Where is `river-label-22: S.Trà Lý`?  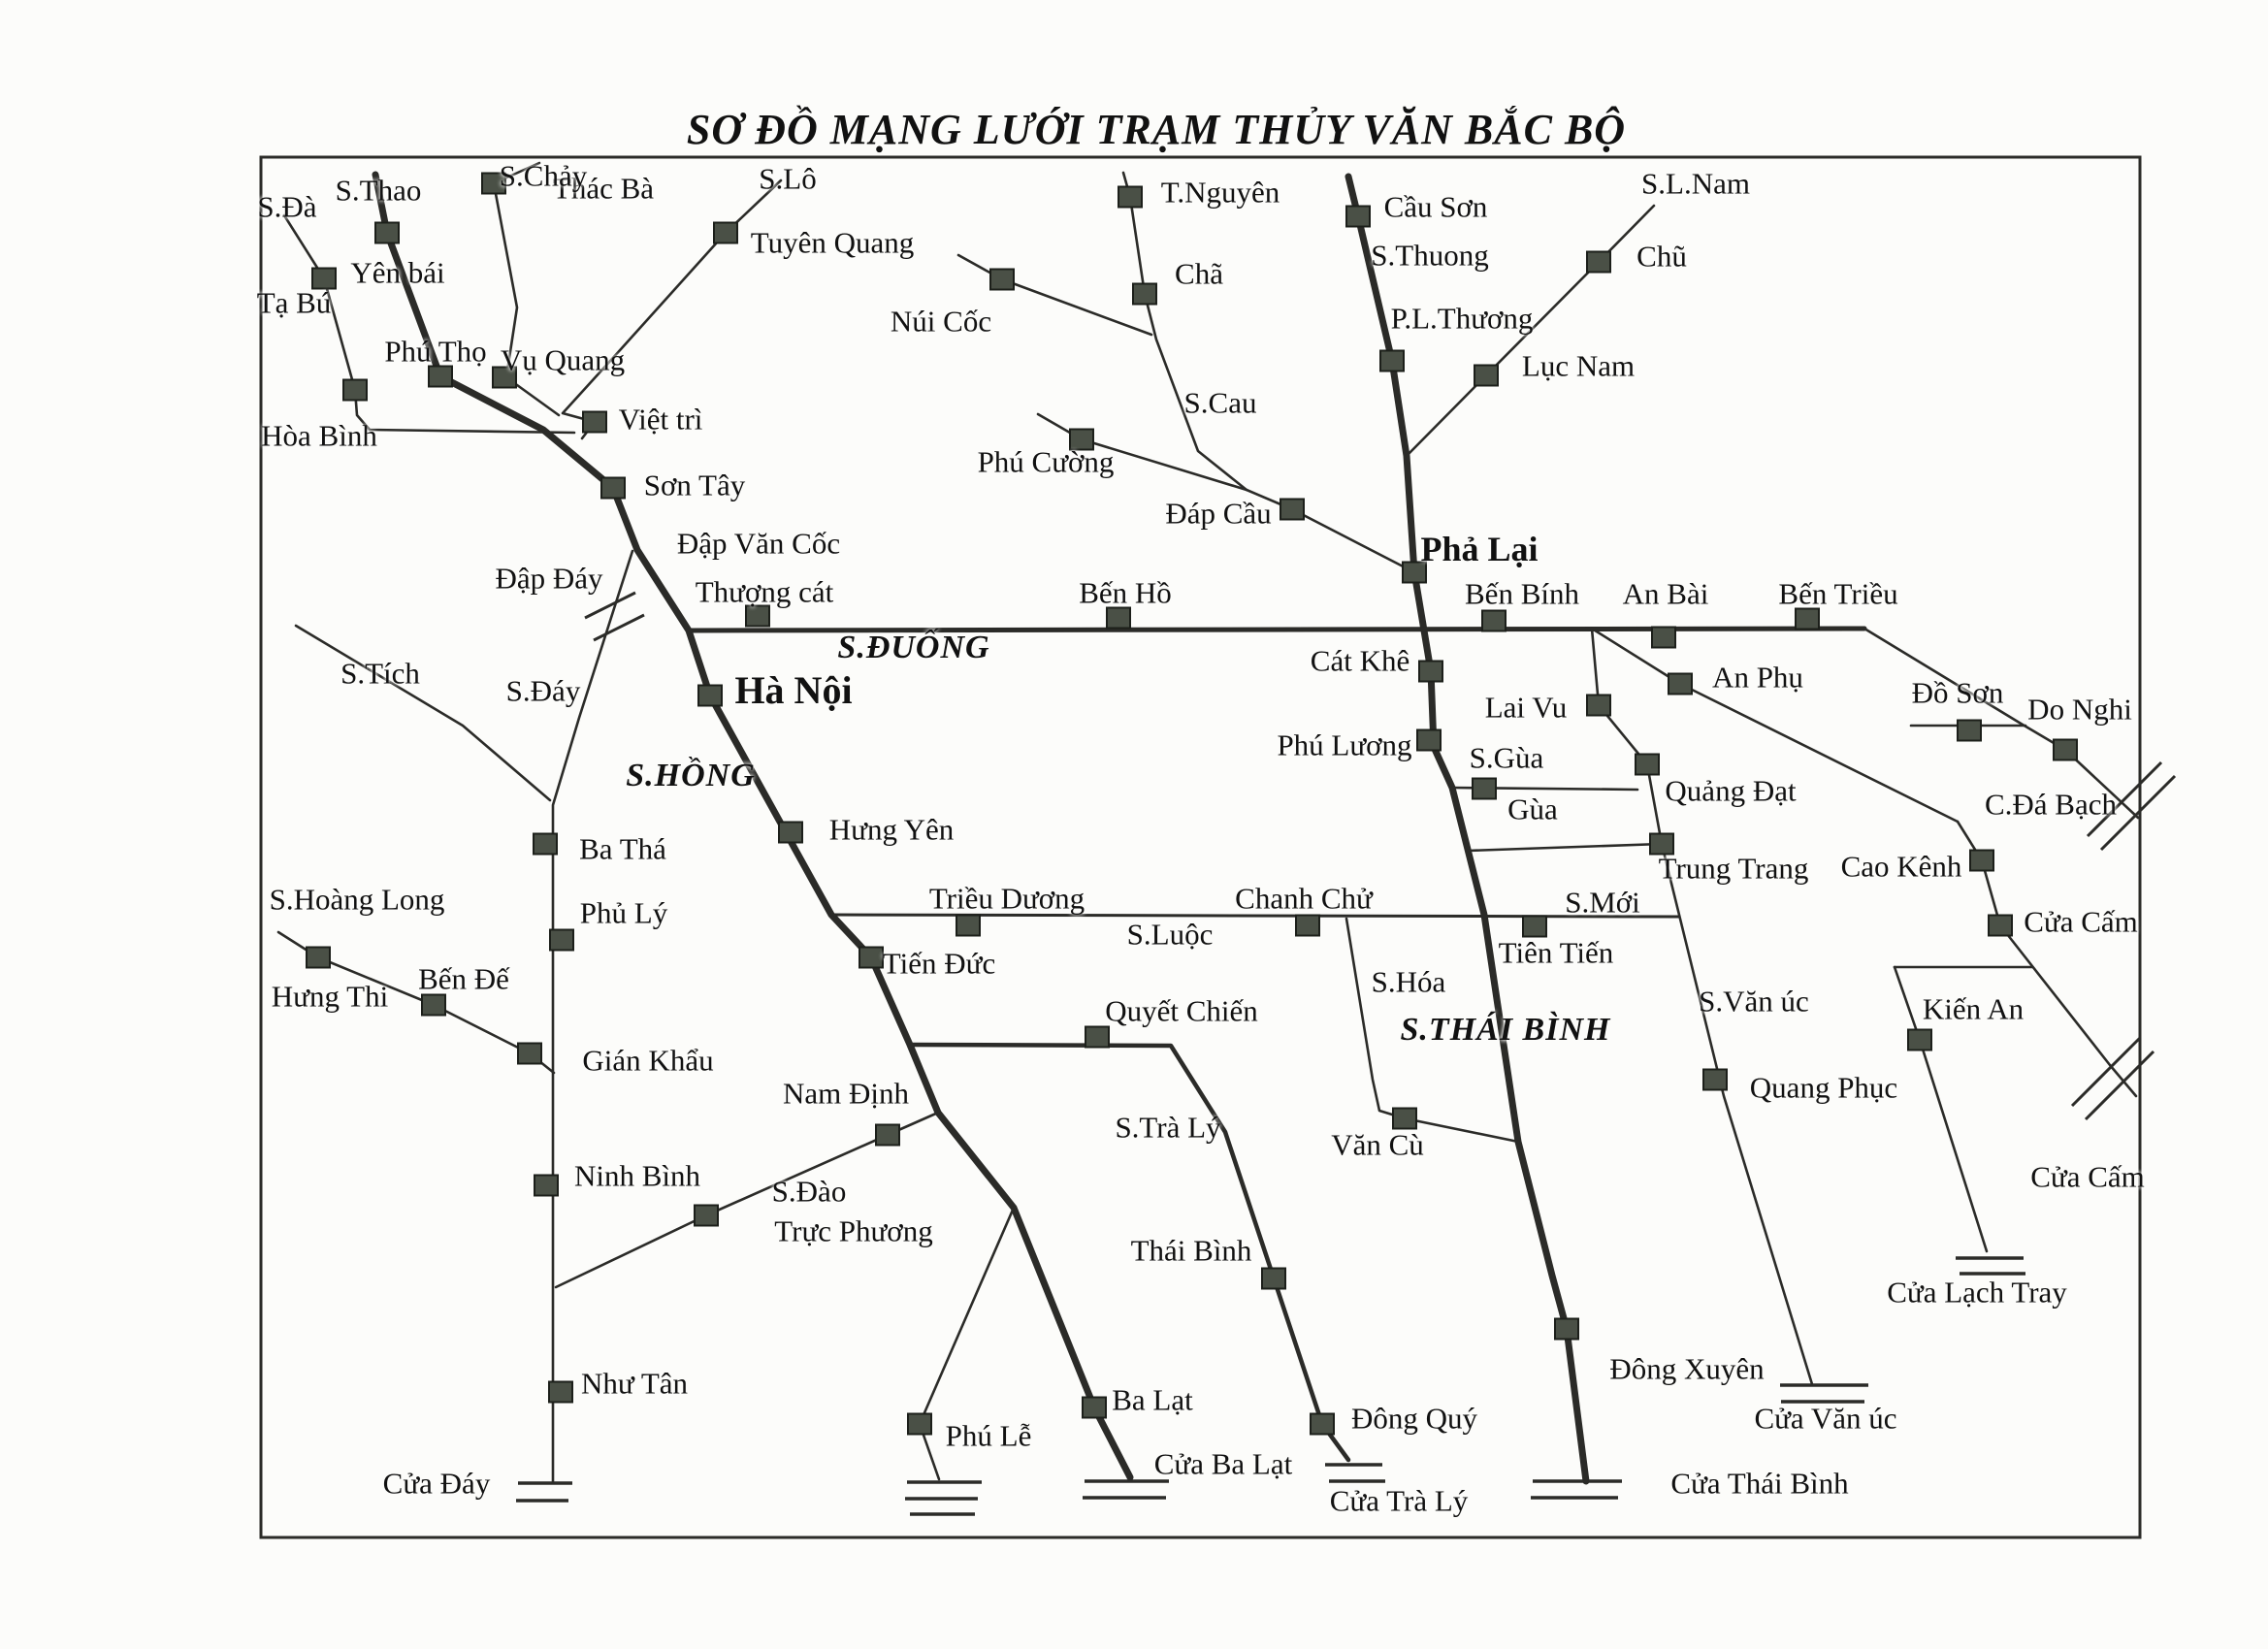
river-label-22: S.Trà Lý is located at coordinates (1168, 1127).